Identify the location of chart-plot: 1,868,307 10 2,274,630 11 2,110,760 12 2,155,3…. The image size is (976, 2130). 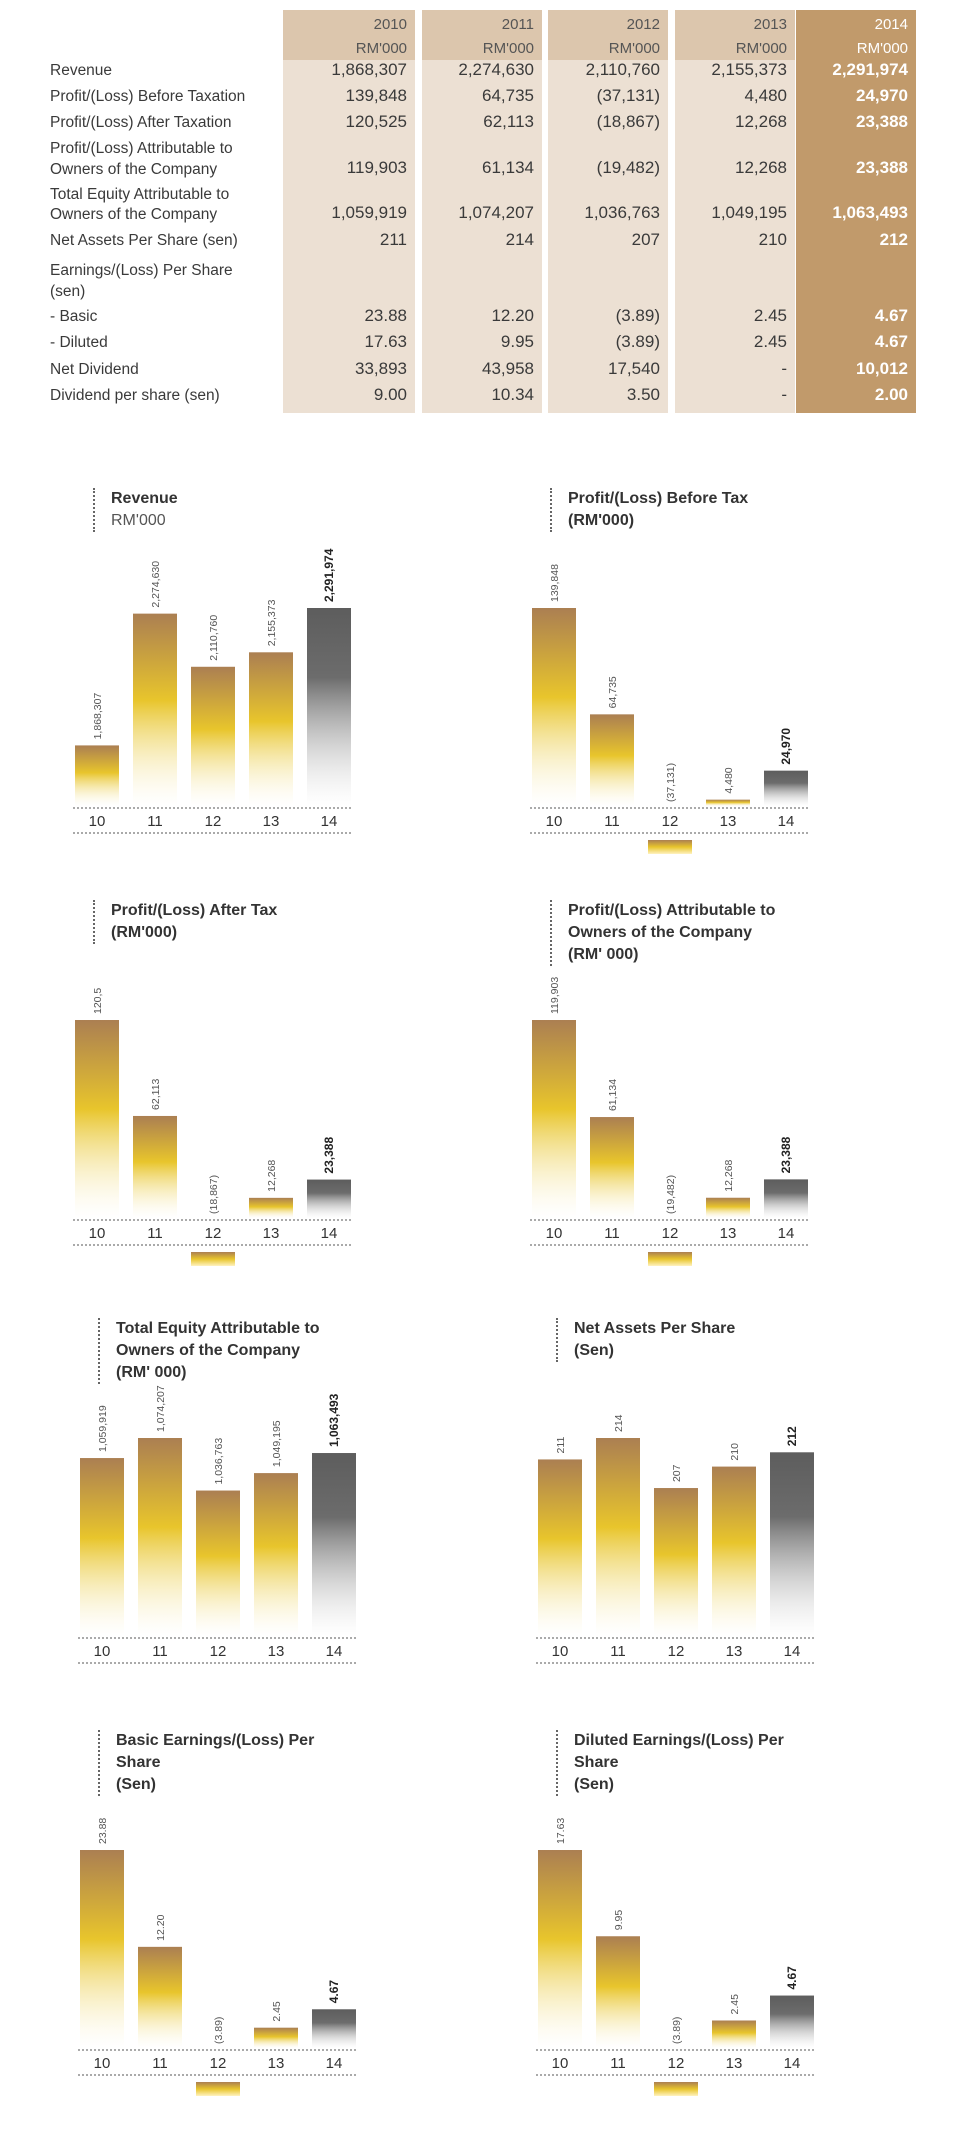
(213, 691).